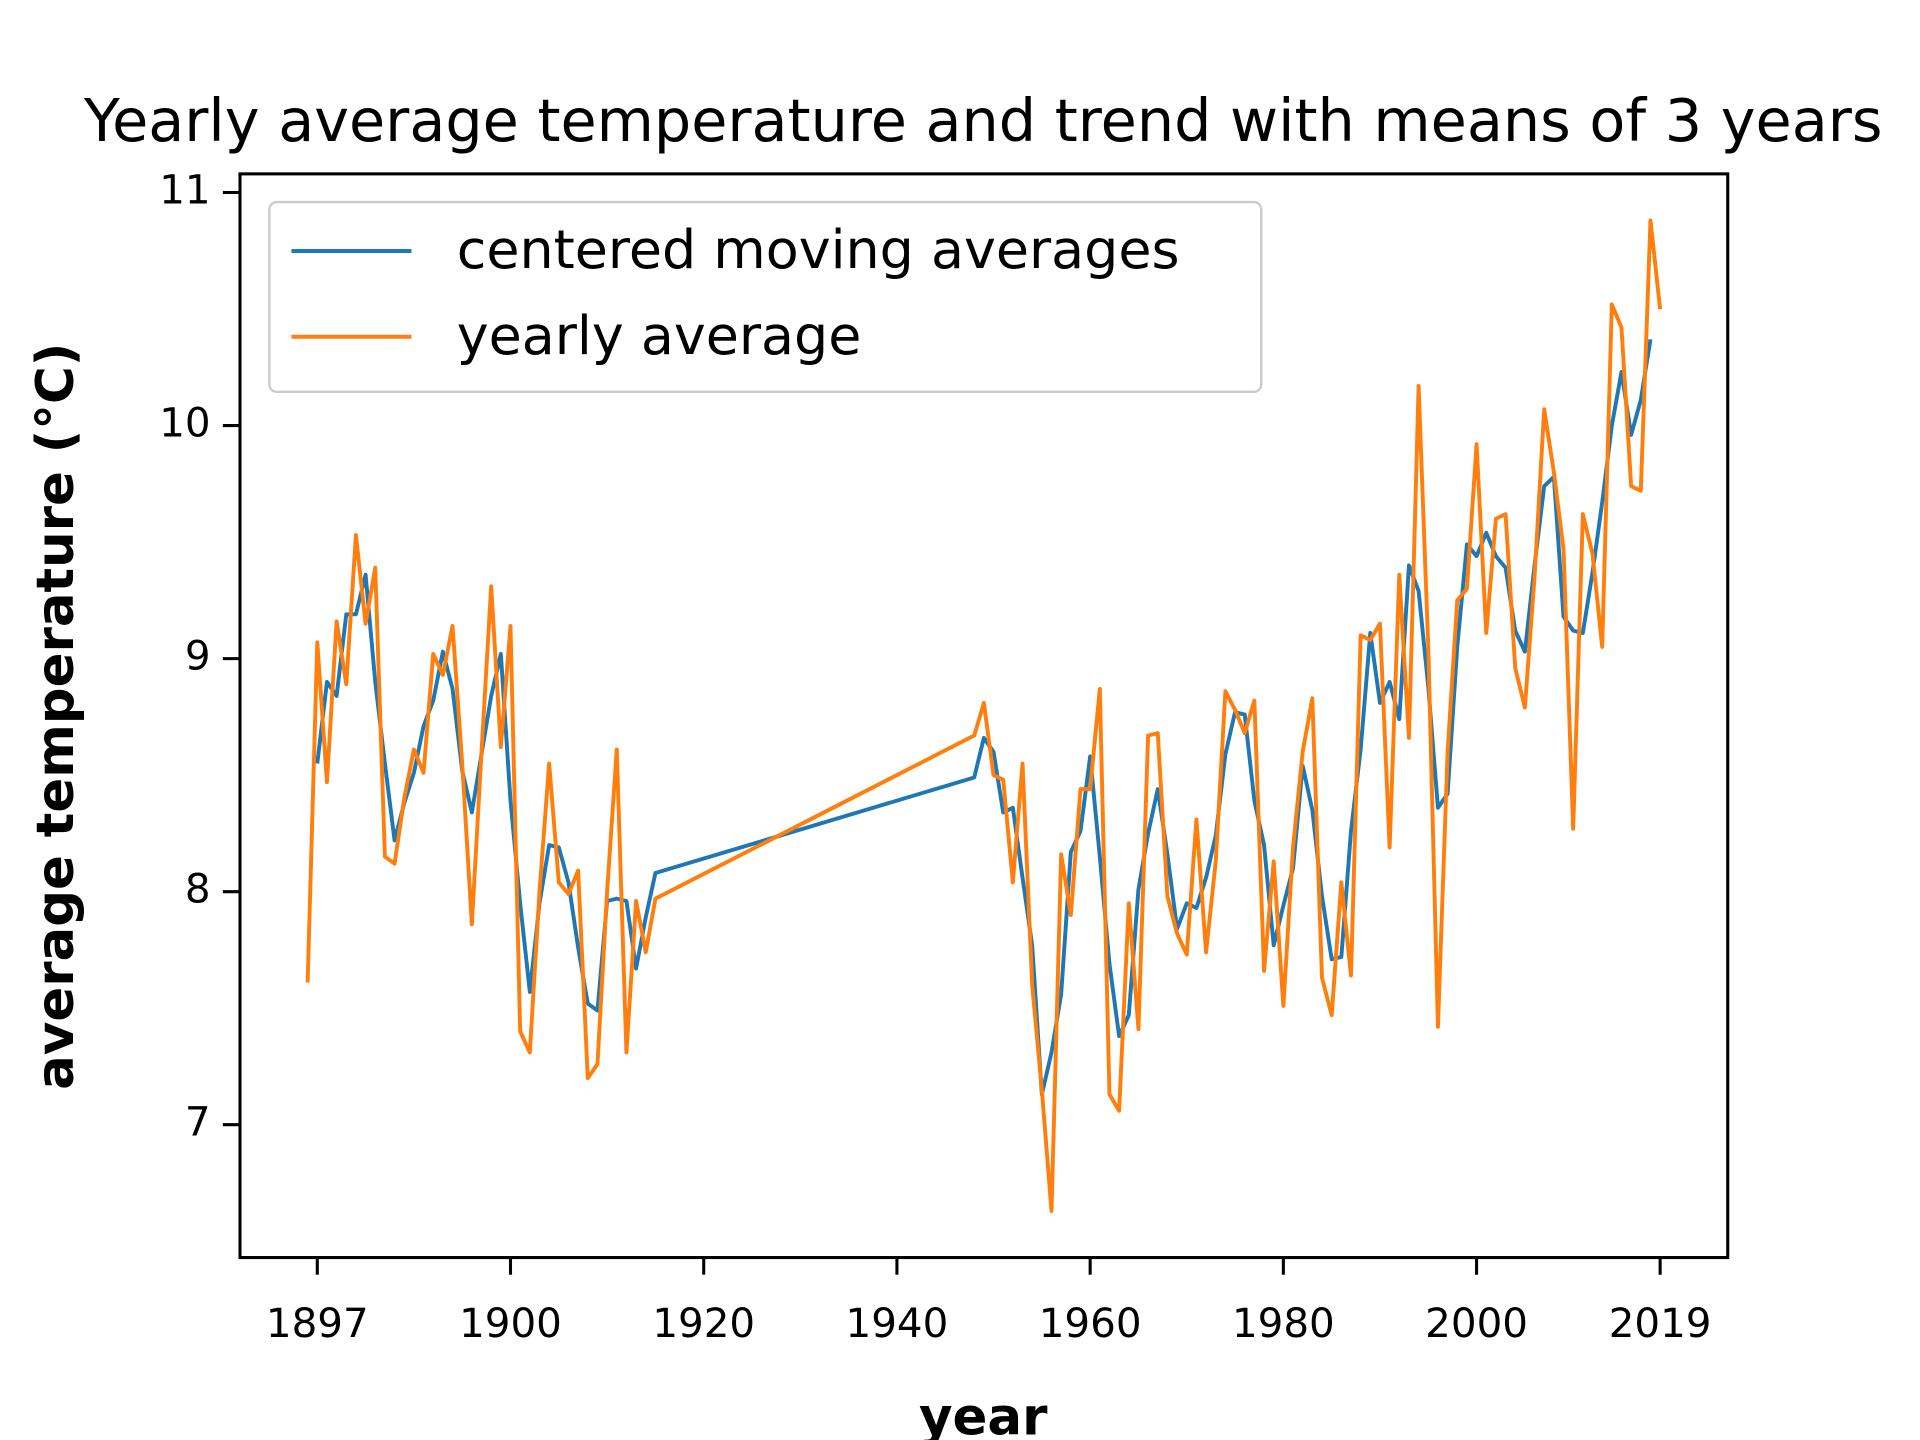  Describe the element at coordinates (198, 1122) in the screenshot. I see `y-tick-label: 7` at that location.